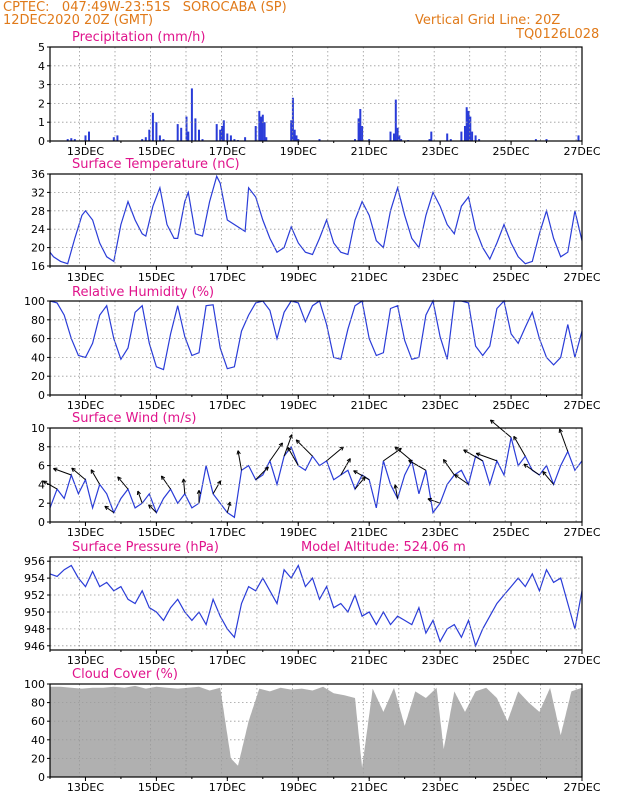 The image size is (618, 800). I want to click on y-tick-label: 4, so click(41, 484).